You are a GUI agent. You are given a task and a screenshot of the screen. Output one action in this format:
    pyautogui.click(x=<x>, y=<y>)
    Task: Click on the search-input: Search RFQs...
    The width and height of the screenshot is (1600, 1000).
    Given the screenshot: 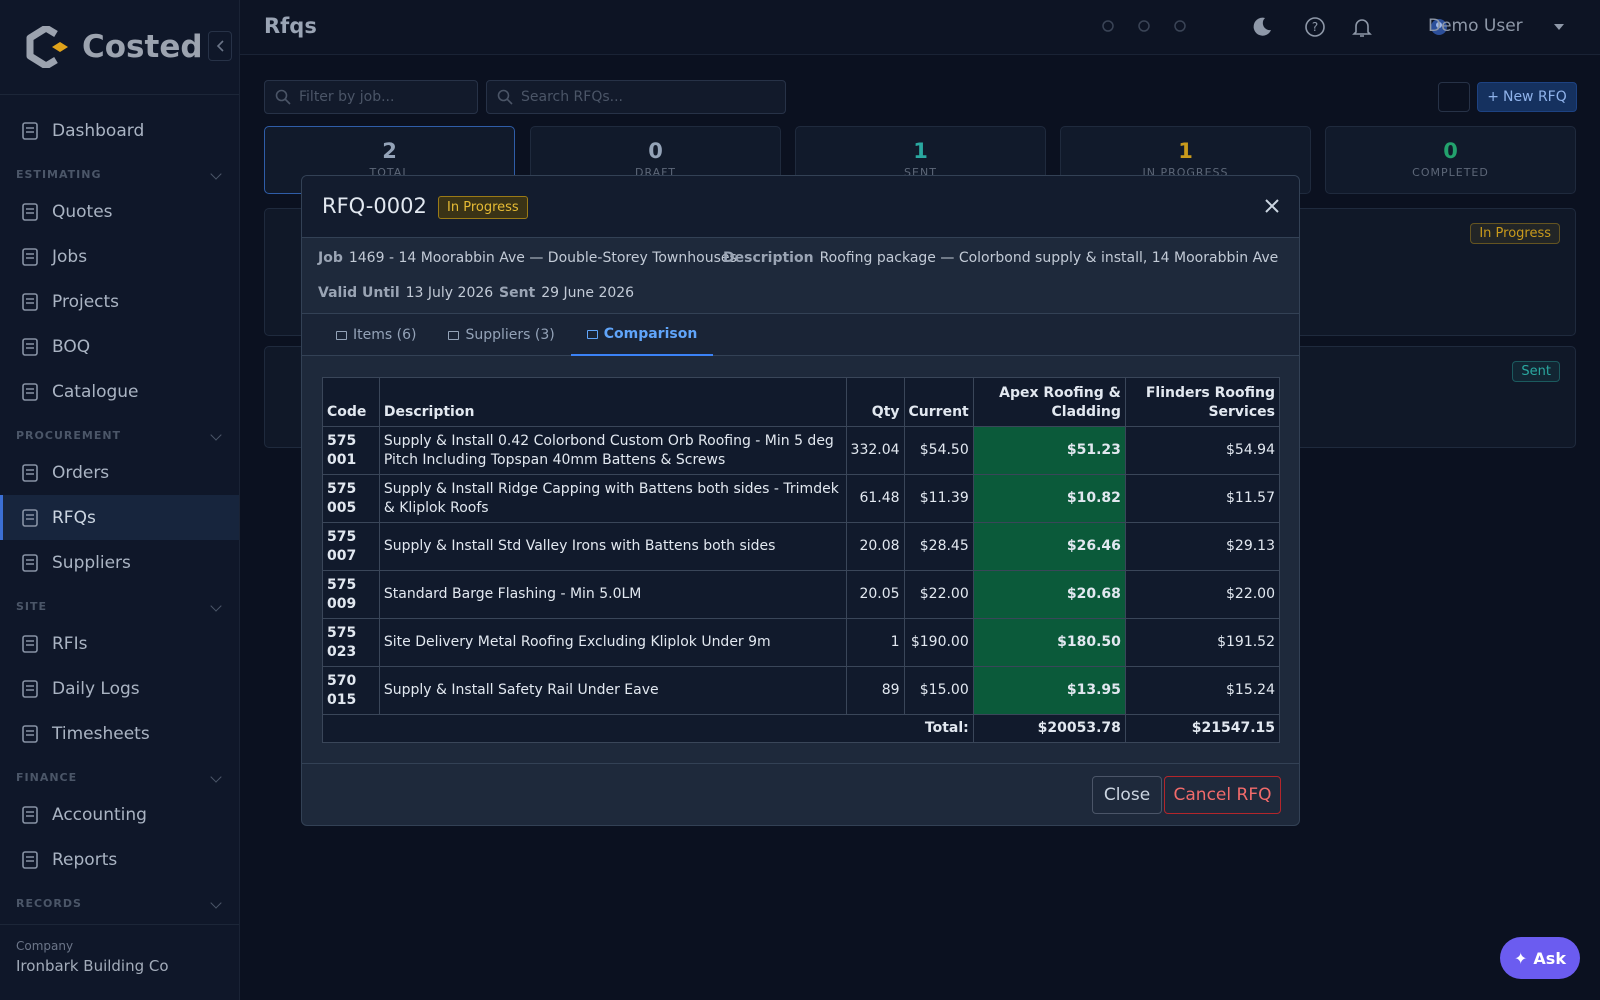 What is the action you would take?
    pyautogui.click(x=636, y=97)
    